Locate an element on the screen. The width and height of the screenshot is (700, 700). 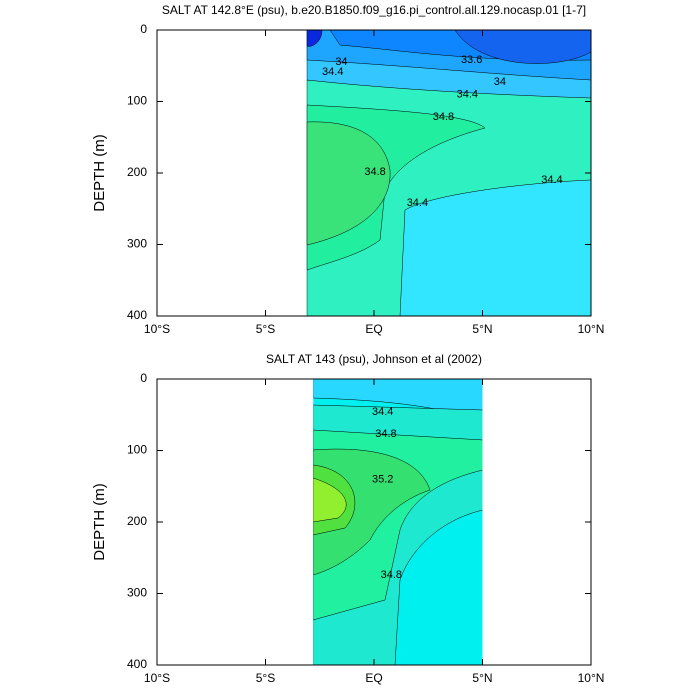
contour-label: 35.2 is located at coordinates (382, 480).